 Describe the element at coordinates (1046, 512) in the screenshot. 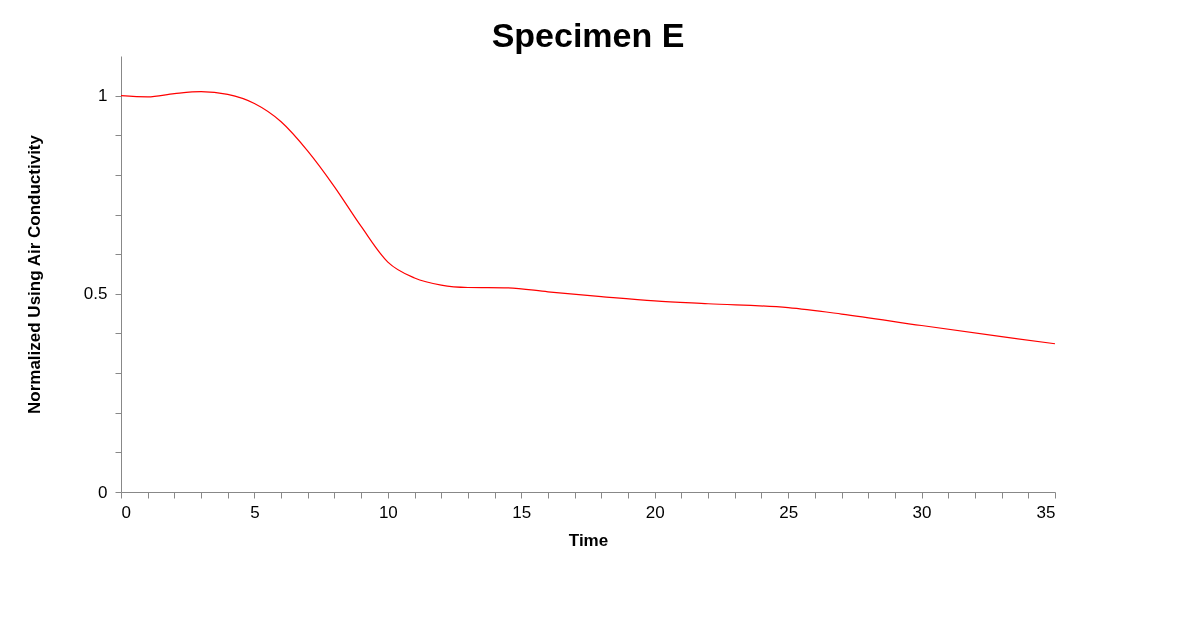

I see `x-tick-label: 35` at that location.